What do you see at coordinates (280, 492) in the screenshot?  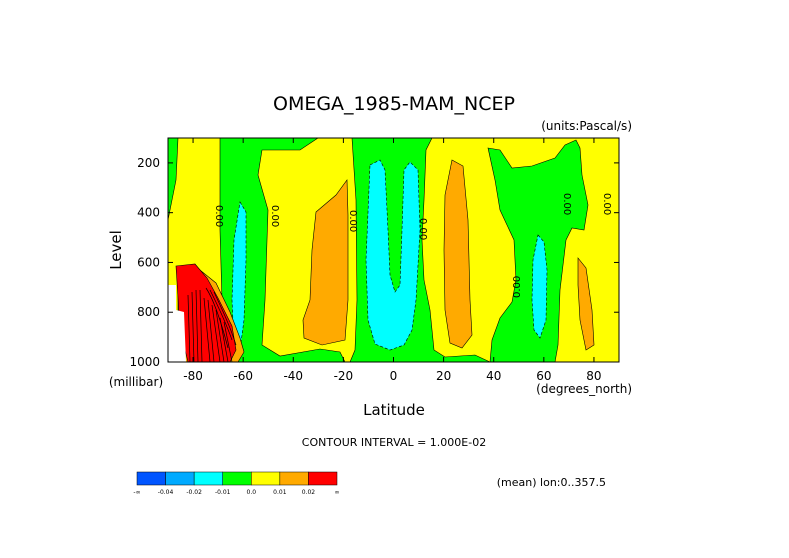 I see `colorbar-label: 0.01` at bounding box center [280, 492].